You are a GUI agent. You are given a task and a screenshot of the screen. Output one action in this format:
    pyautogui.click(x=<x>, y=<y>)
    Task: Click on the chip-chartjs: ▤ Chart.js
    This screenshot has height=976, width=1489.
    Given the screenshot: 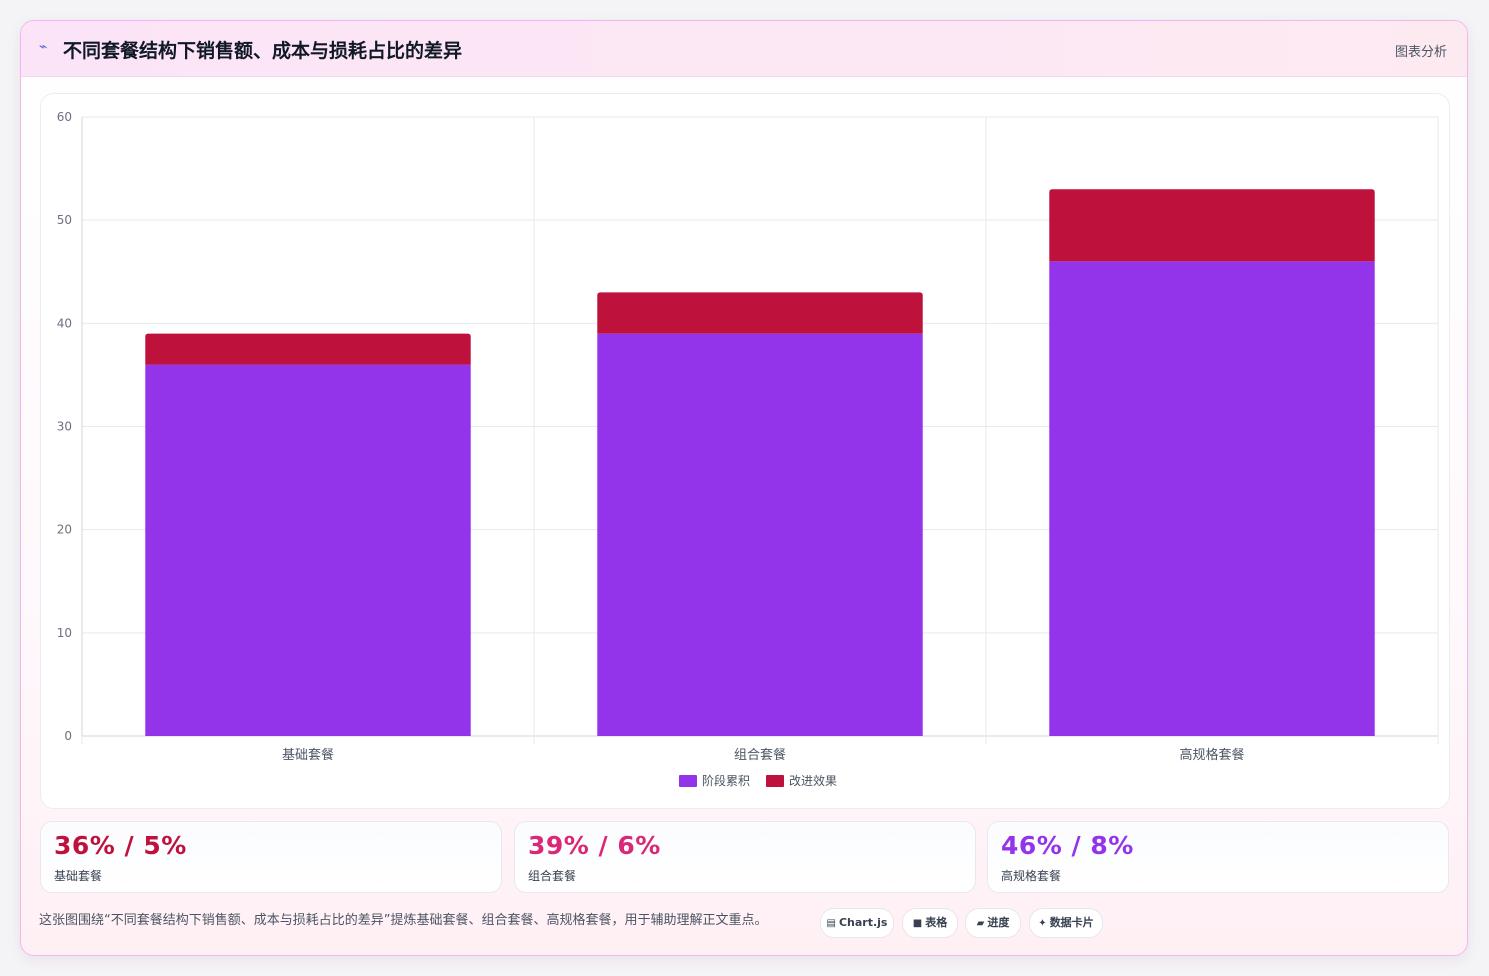 What is the action you would take?
    pyautogui.click(x=857, y=923)
    